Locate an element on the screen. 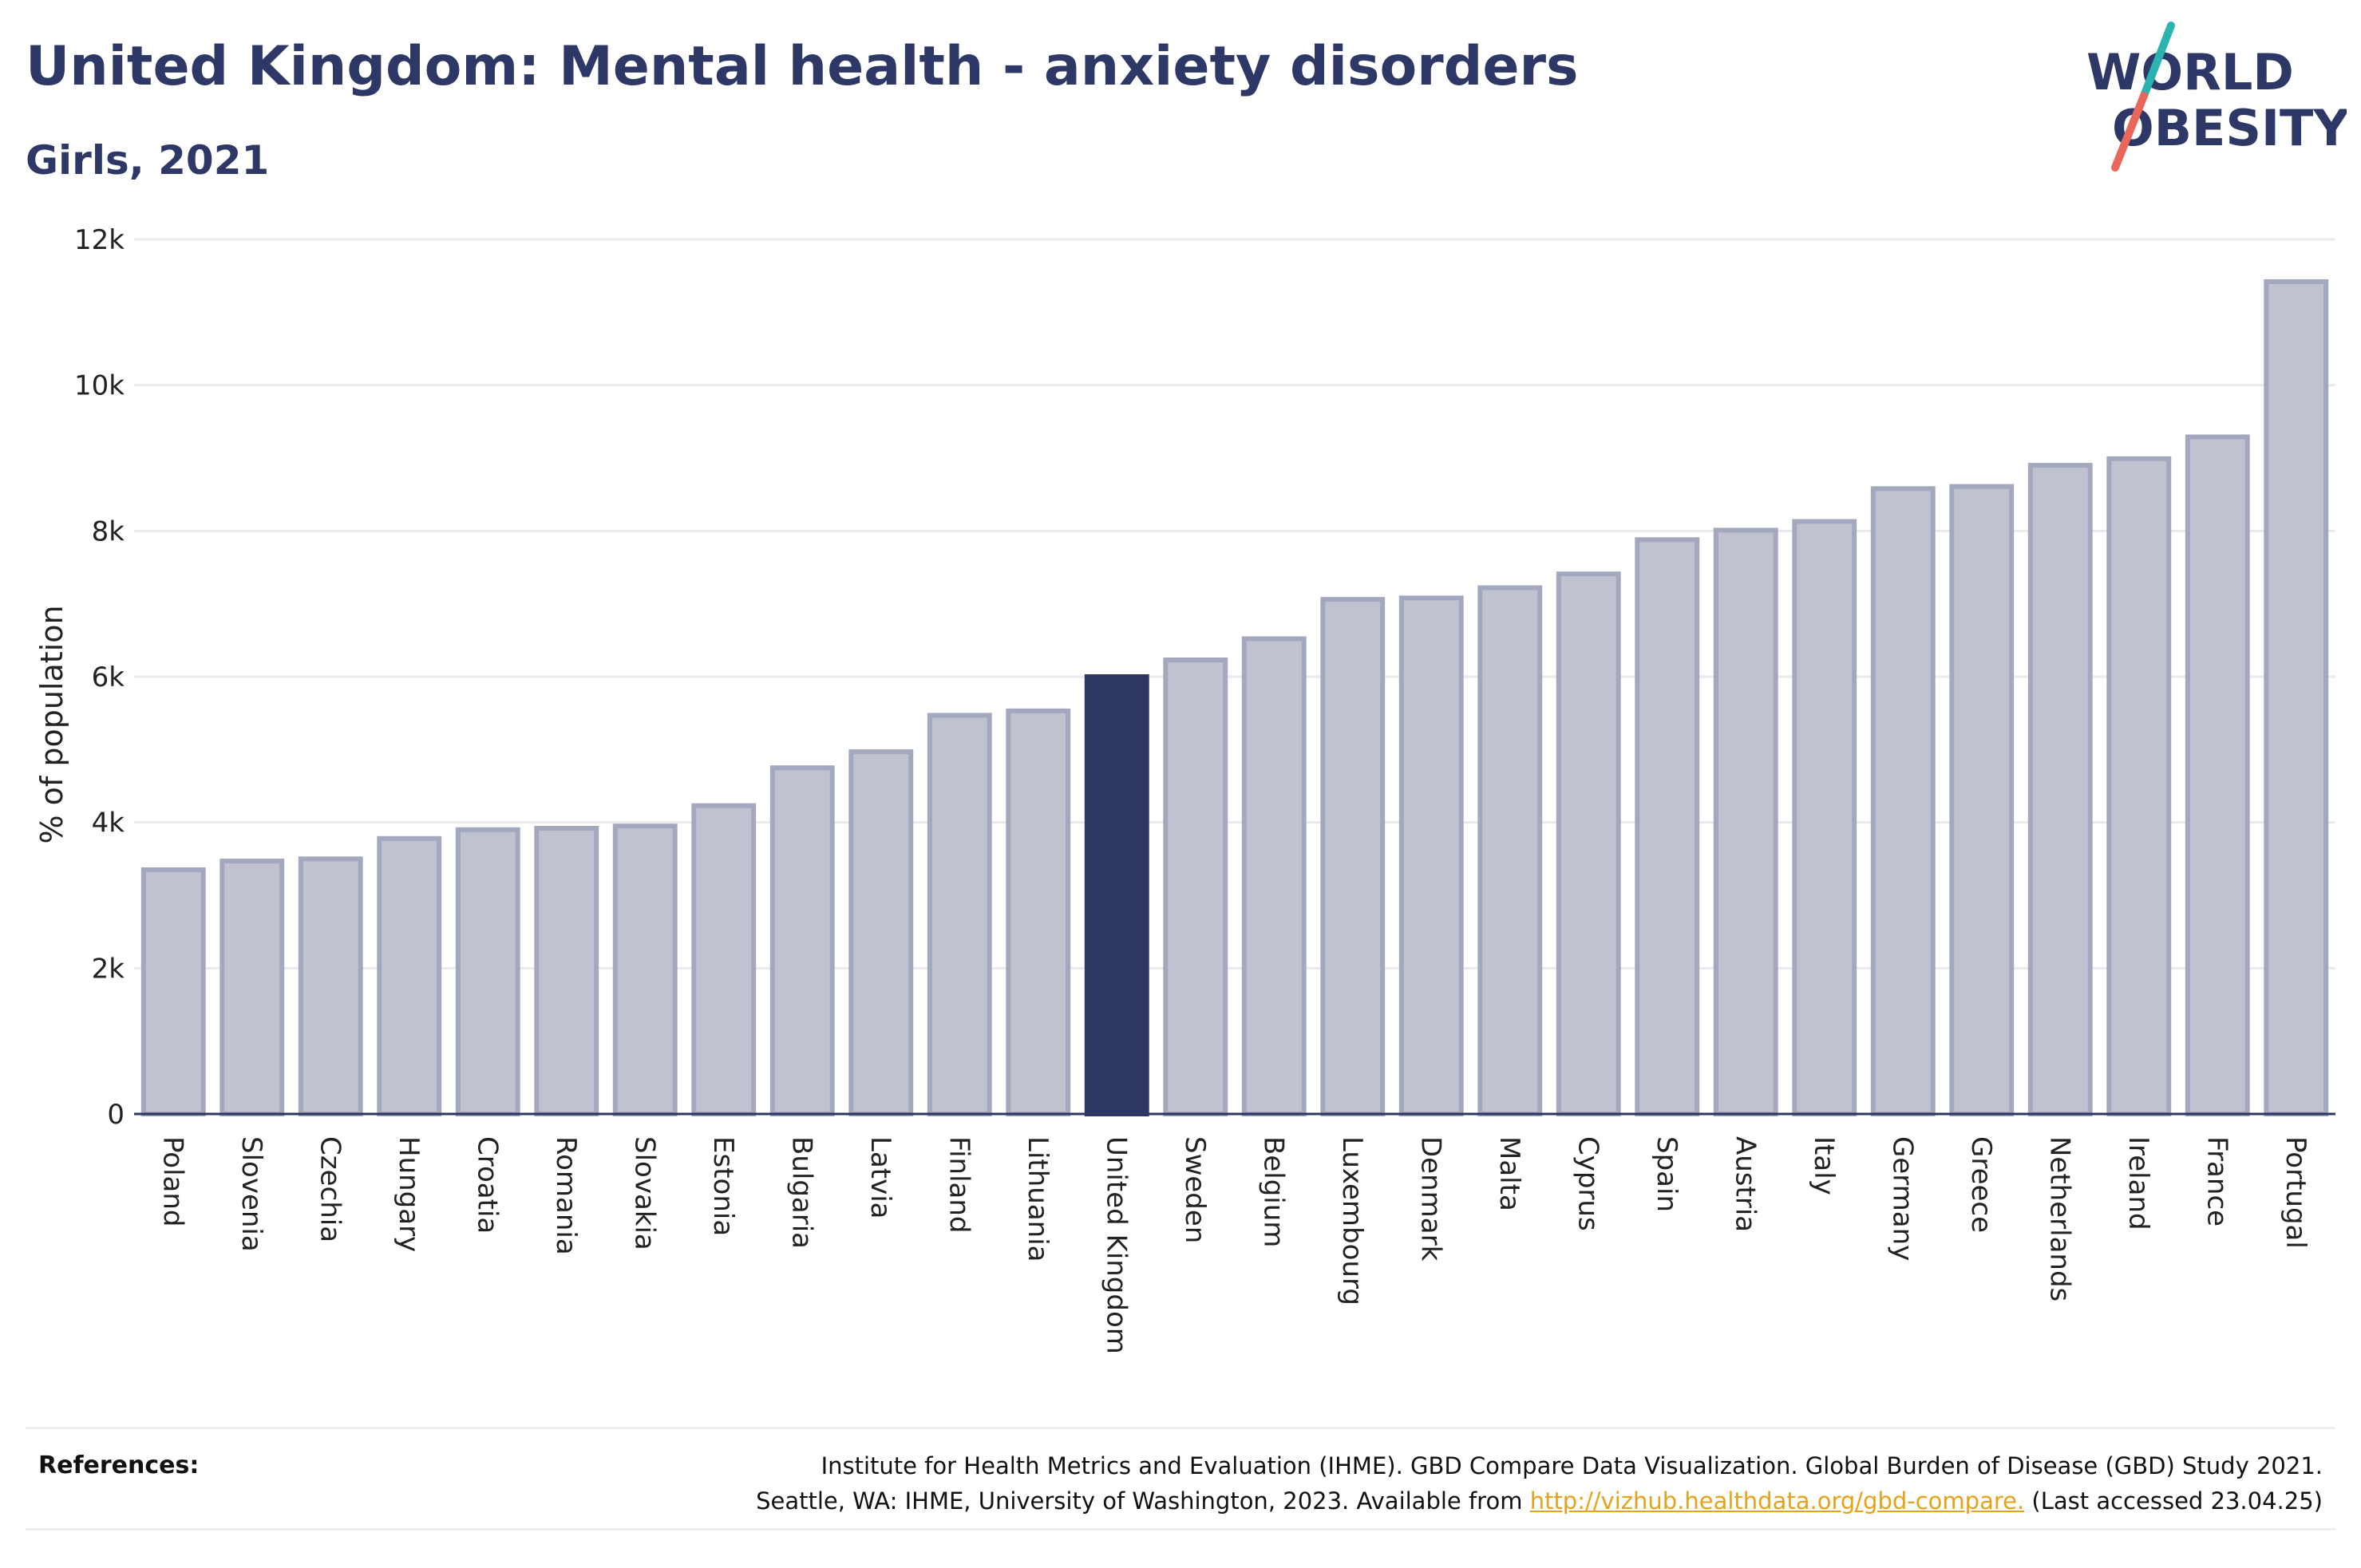 The width and height of the screenshot is (2361, 1568). y-tick-label: 10k is located at coordinates (99, 386).